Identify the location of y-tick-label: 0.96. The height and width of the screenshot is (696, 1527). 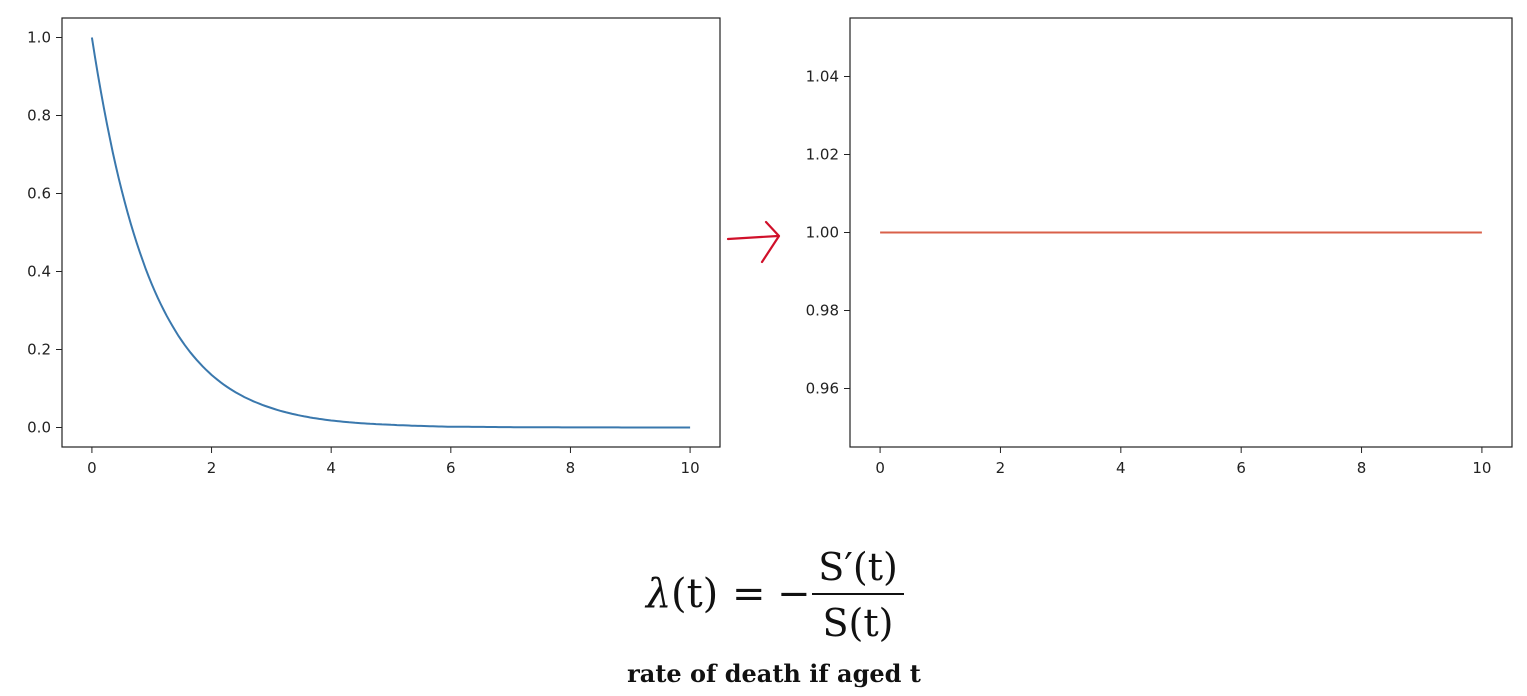
(822, 389).